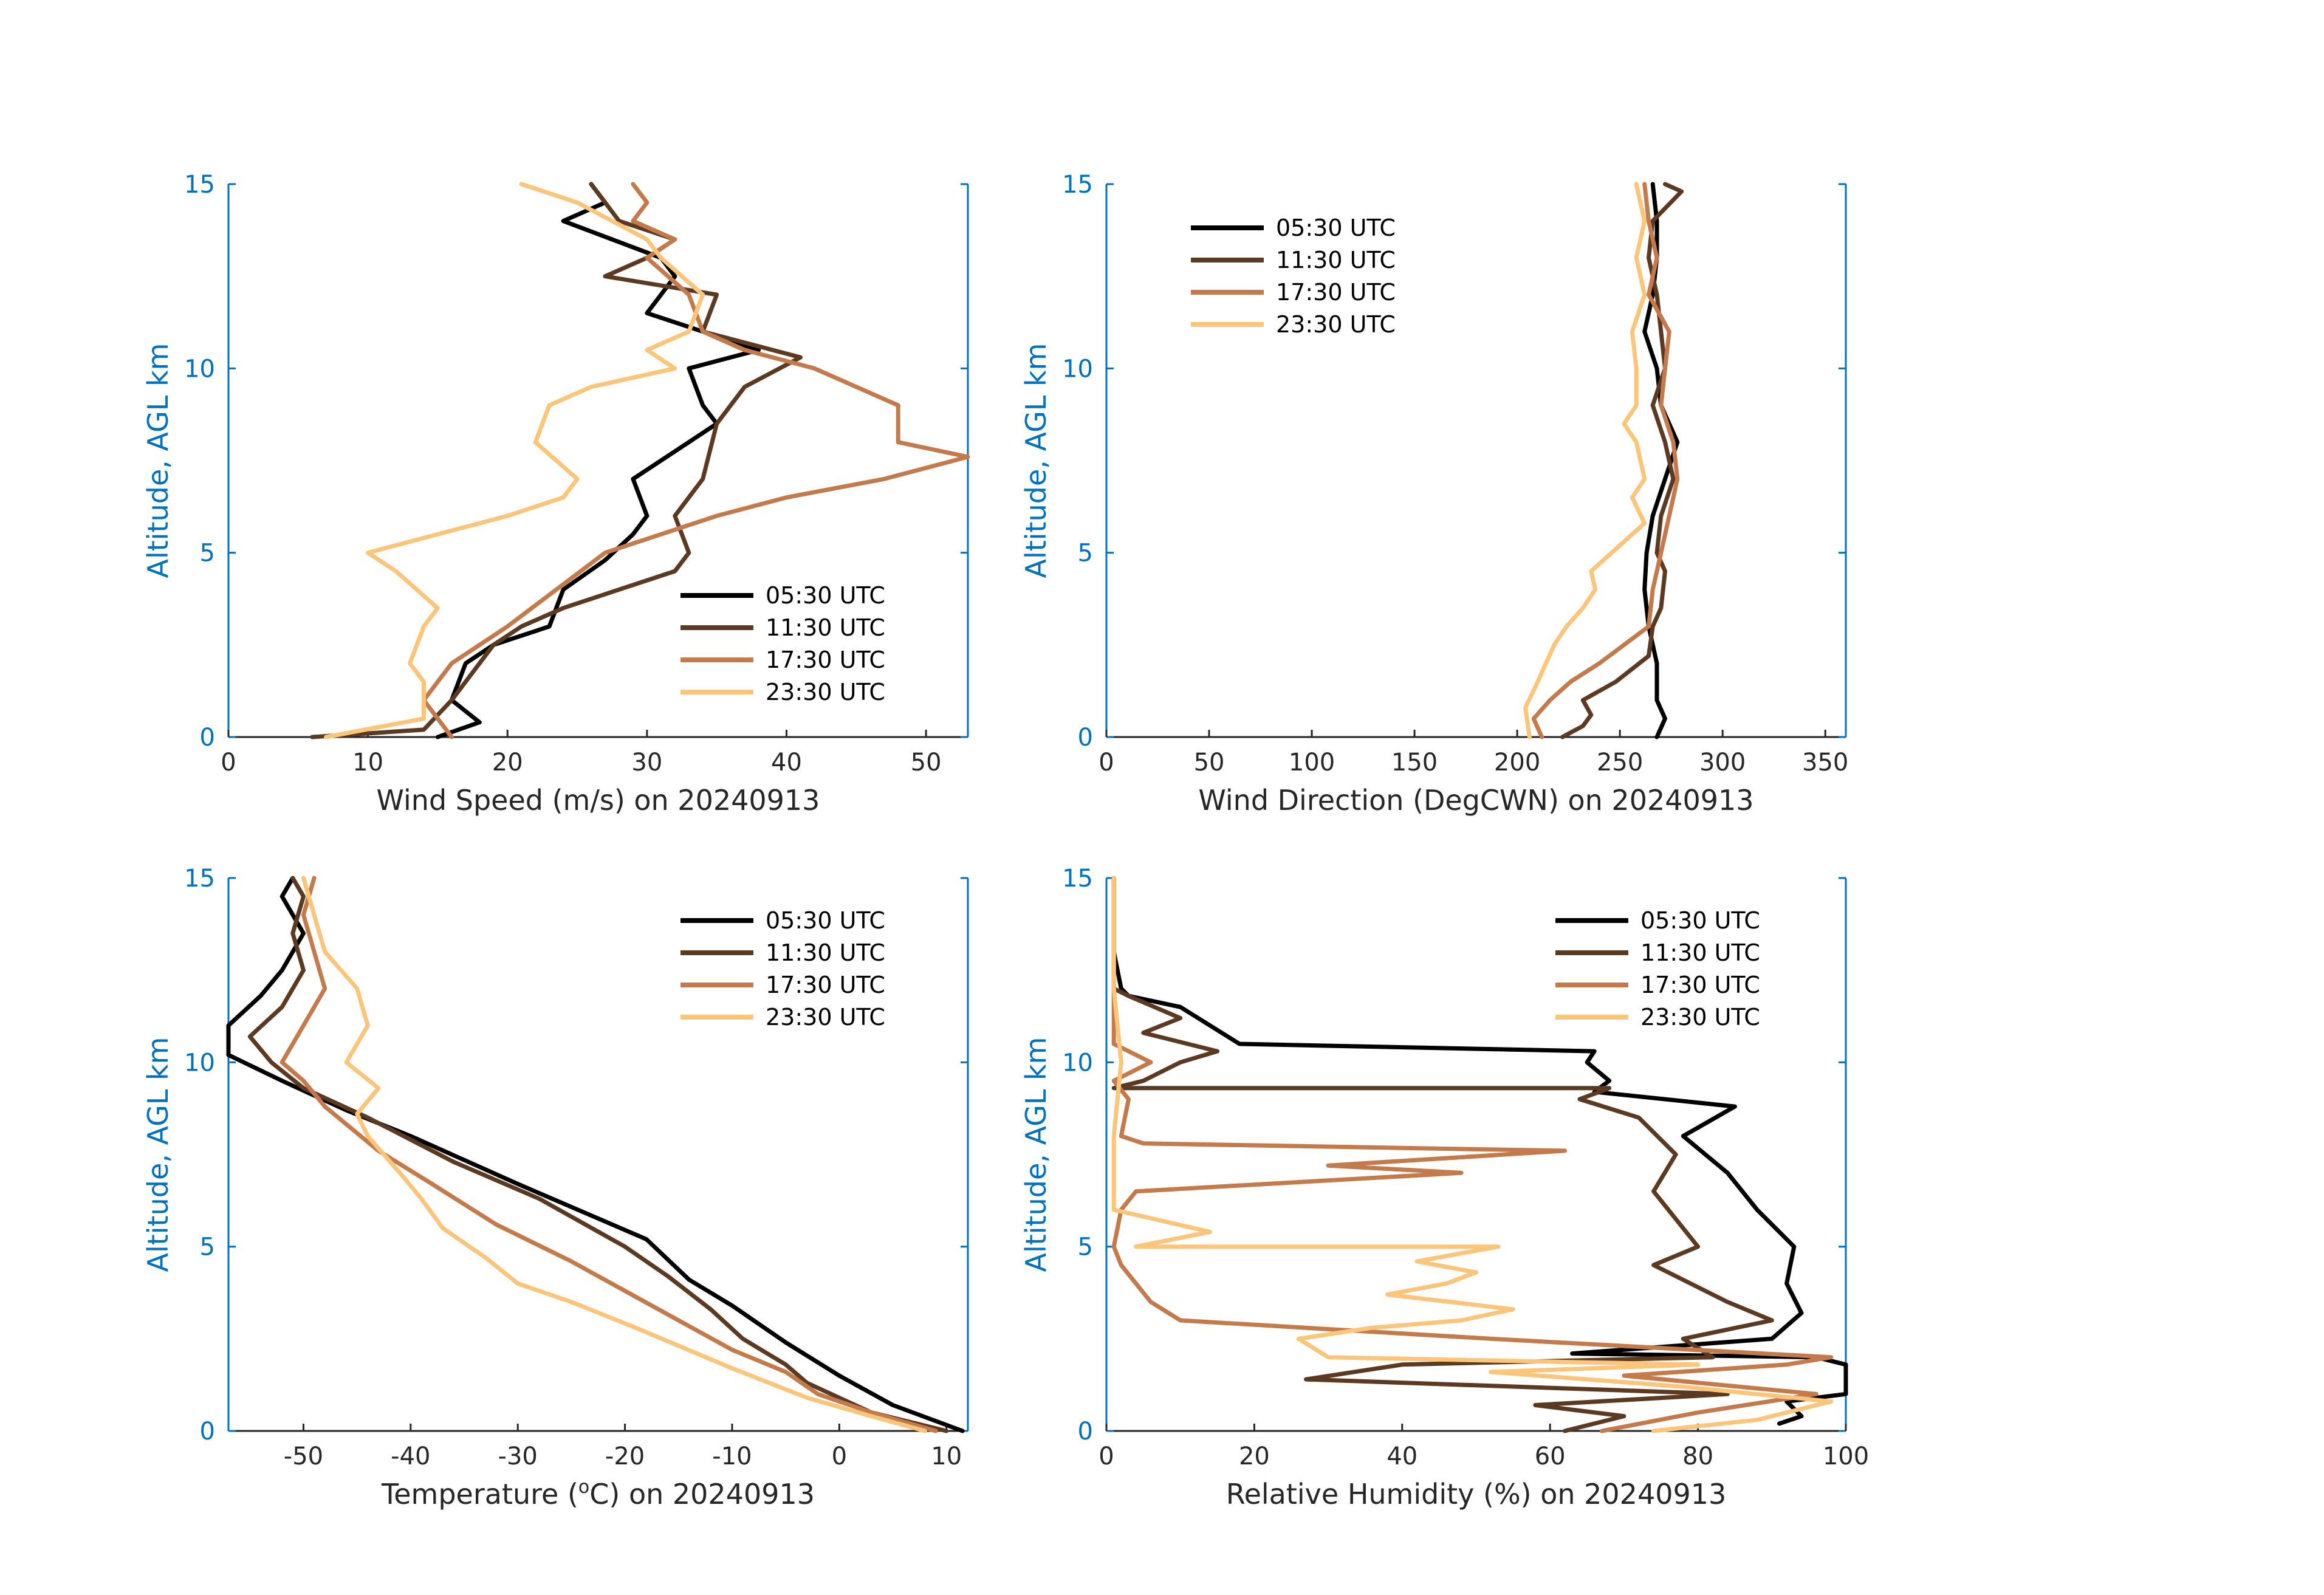 The image size is (2324, 1595). Describe the element at coordinates (411, 1456) in the screenshot. I see `x-tick-label: -40` at that location.